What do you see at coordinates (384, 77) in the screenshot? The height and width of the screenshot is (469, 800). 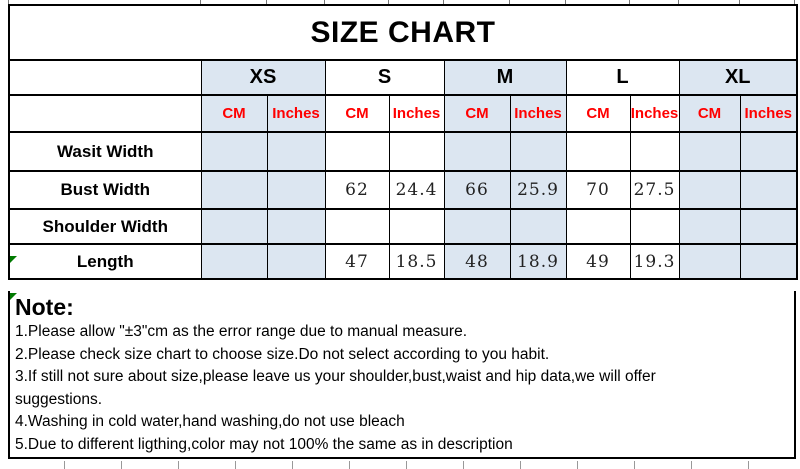 I see `size-header-s: S` at bounding box center [384, 77].